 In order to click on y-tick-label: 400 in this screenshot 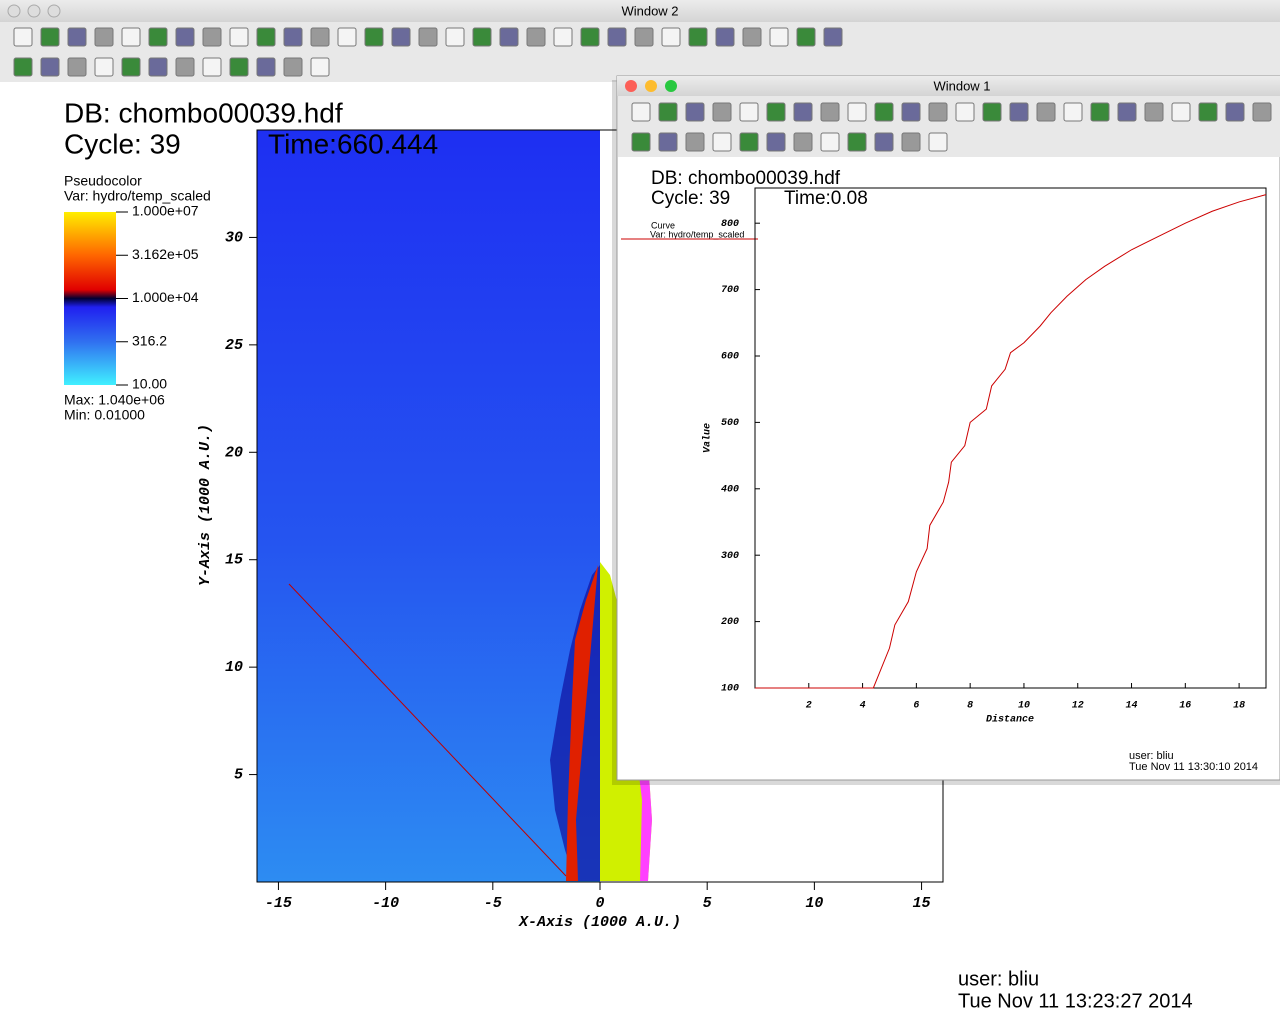, I will do `click(730, 489)`.